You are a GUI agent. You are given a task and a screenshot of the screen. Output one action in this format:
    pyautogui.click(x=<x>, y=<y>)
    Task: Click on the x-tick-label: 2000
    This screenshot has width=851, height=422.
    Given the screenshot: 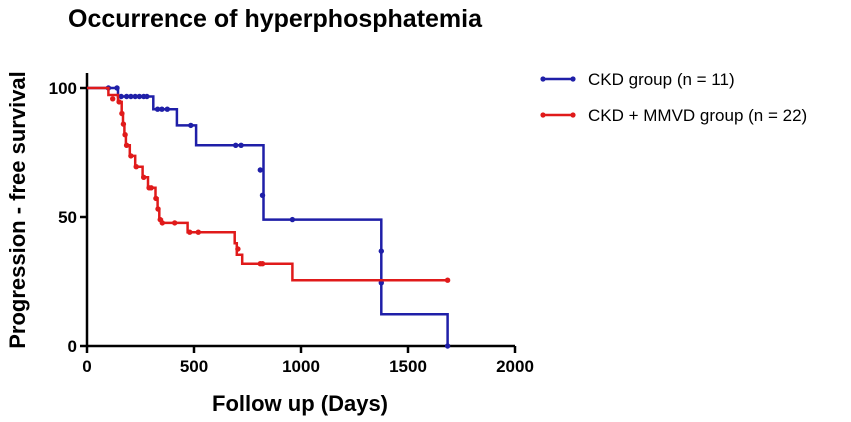 What is the action you would take?
    pyautogui.click(x=515, y=366)
    